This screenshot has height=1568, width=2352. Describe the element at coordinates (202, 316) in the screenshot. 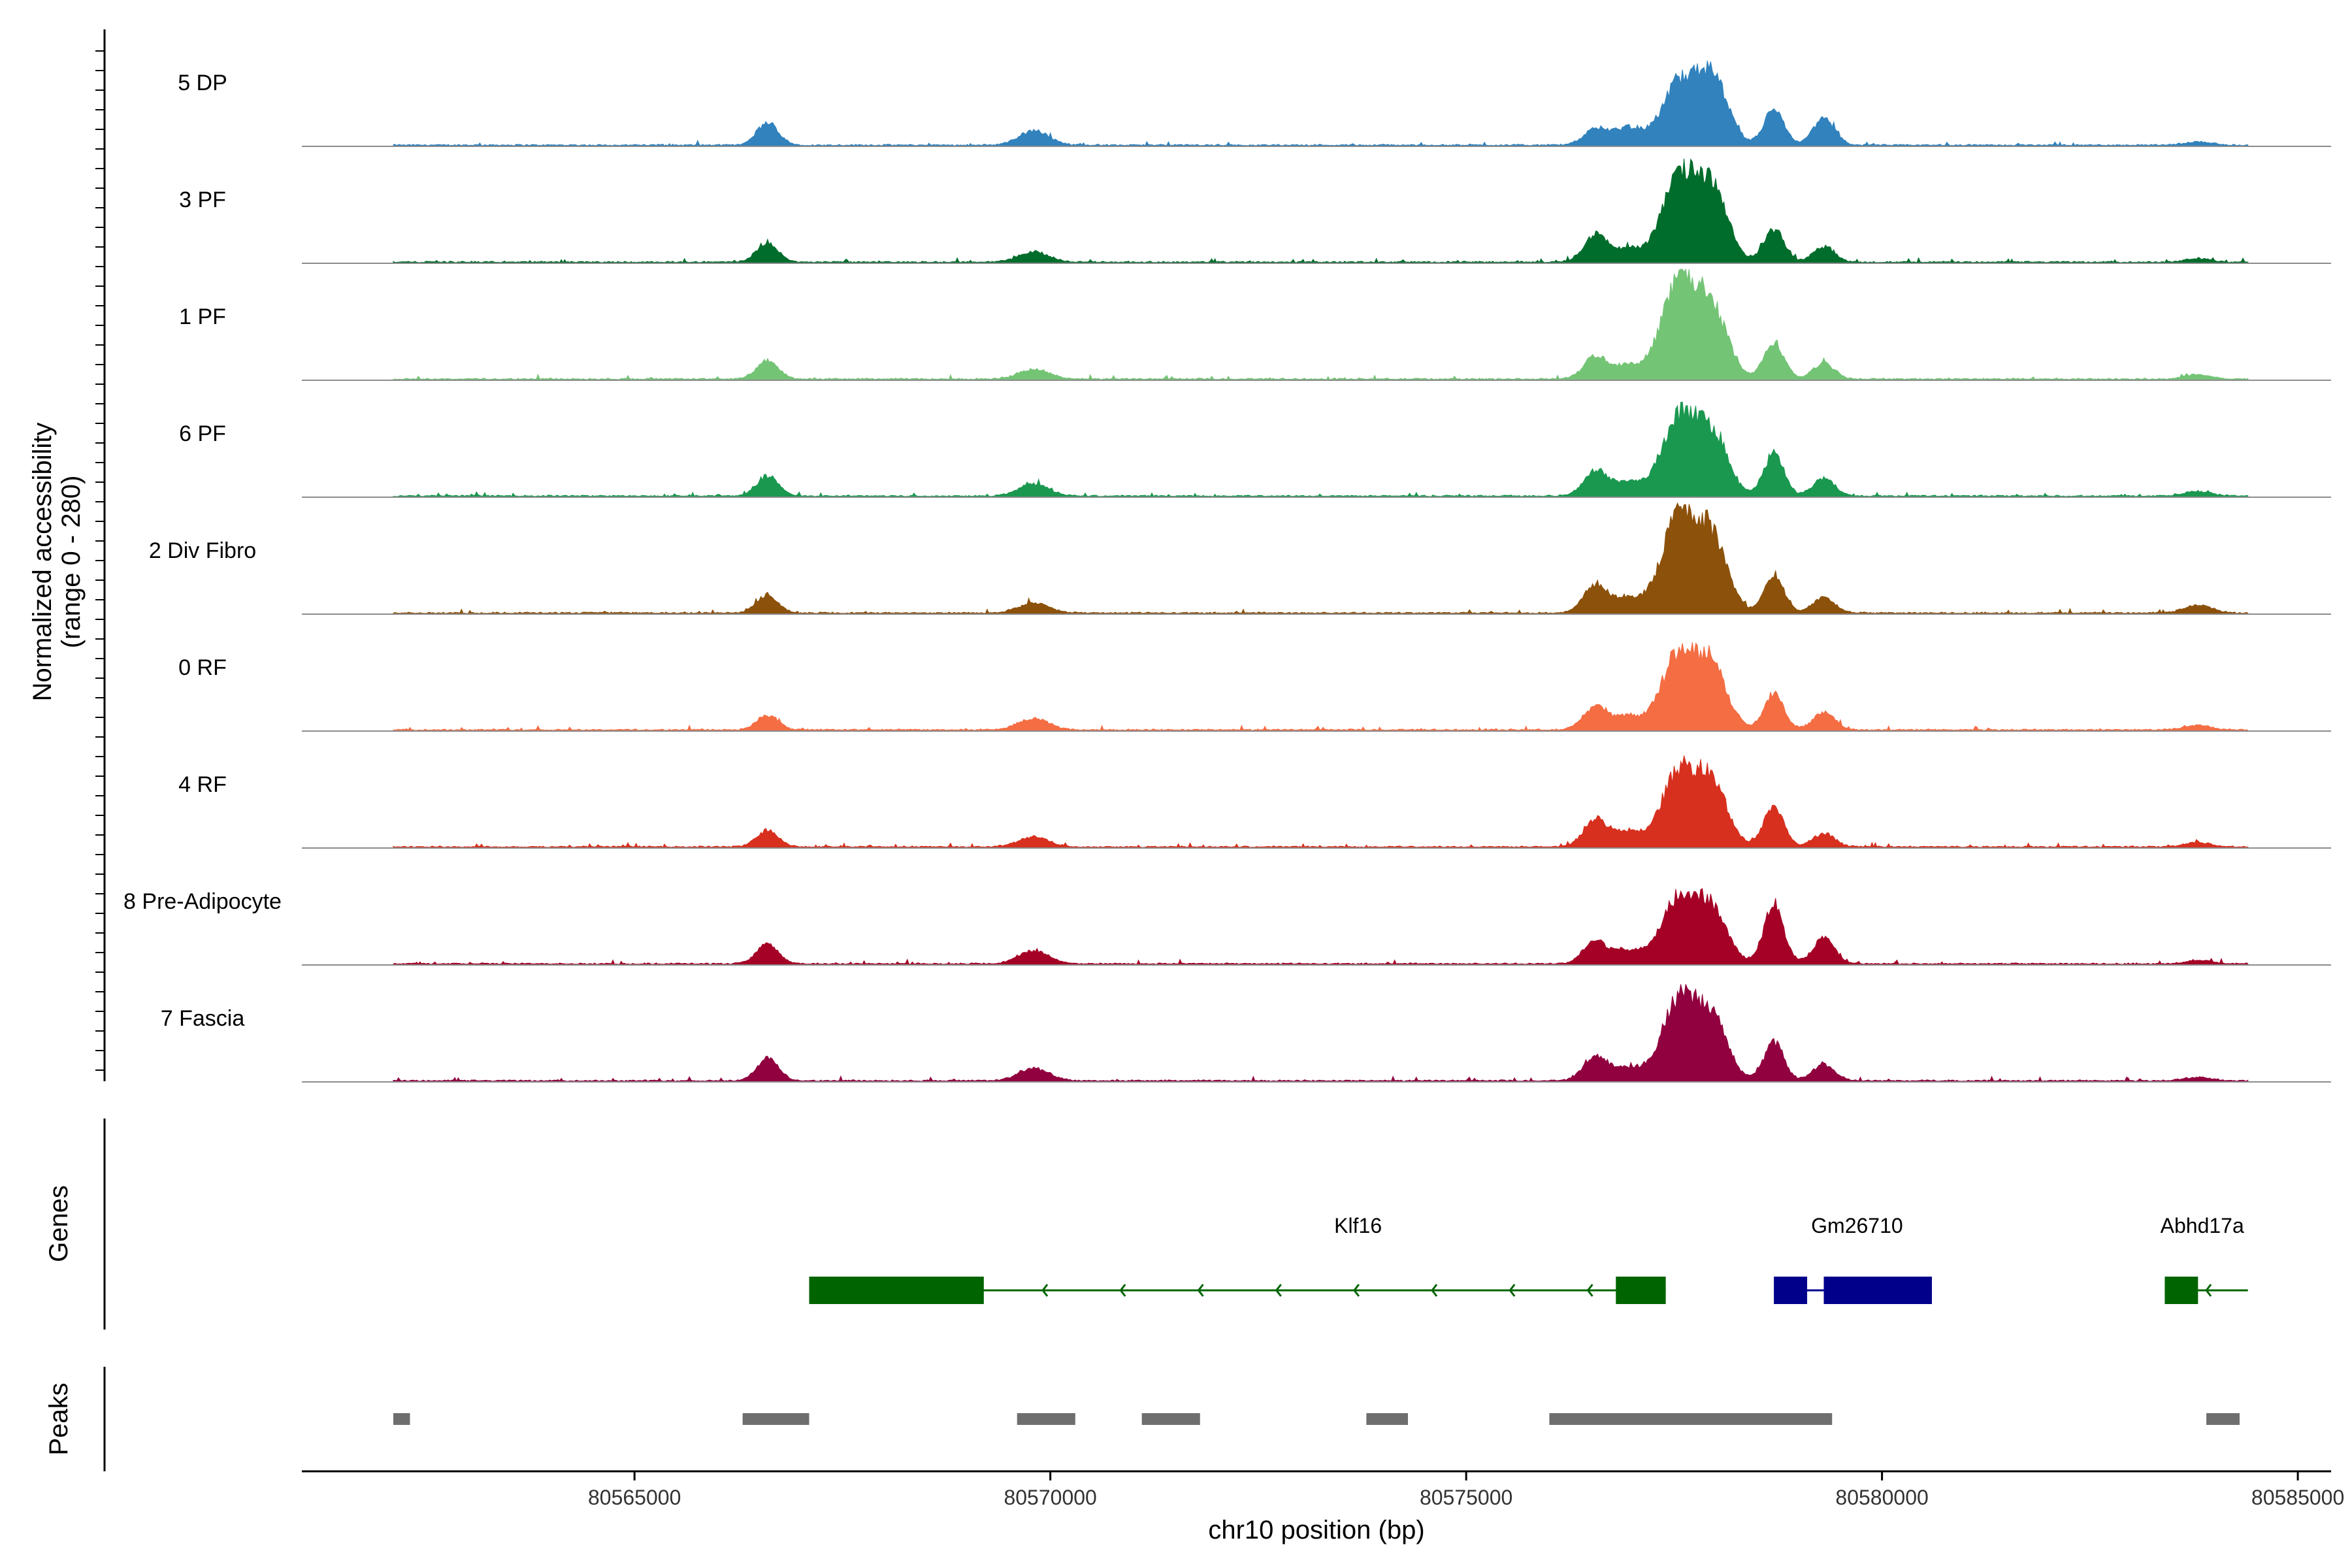

I see `track-label-1-pf: 1 PF` at that location.